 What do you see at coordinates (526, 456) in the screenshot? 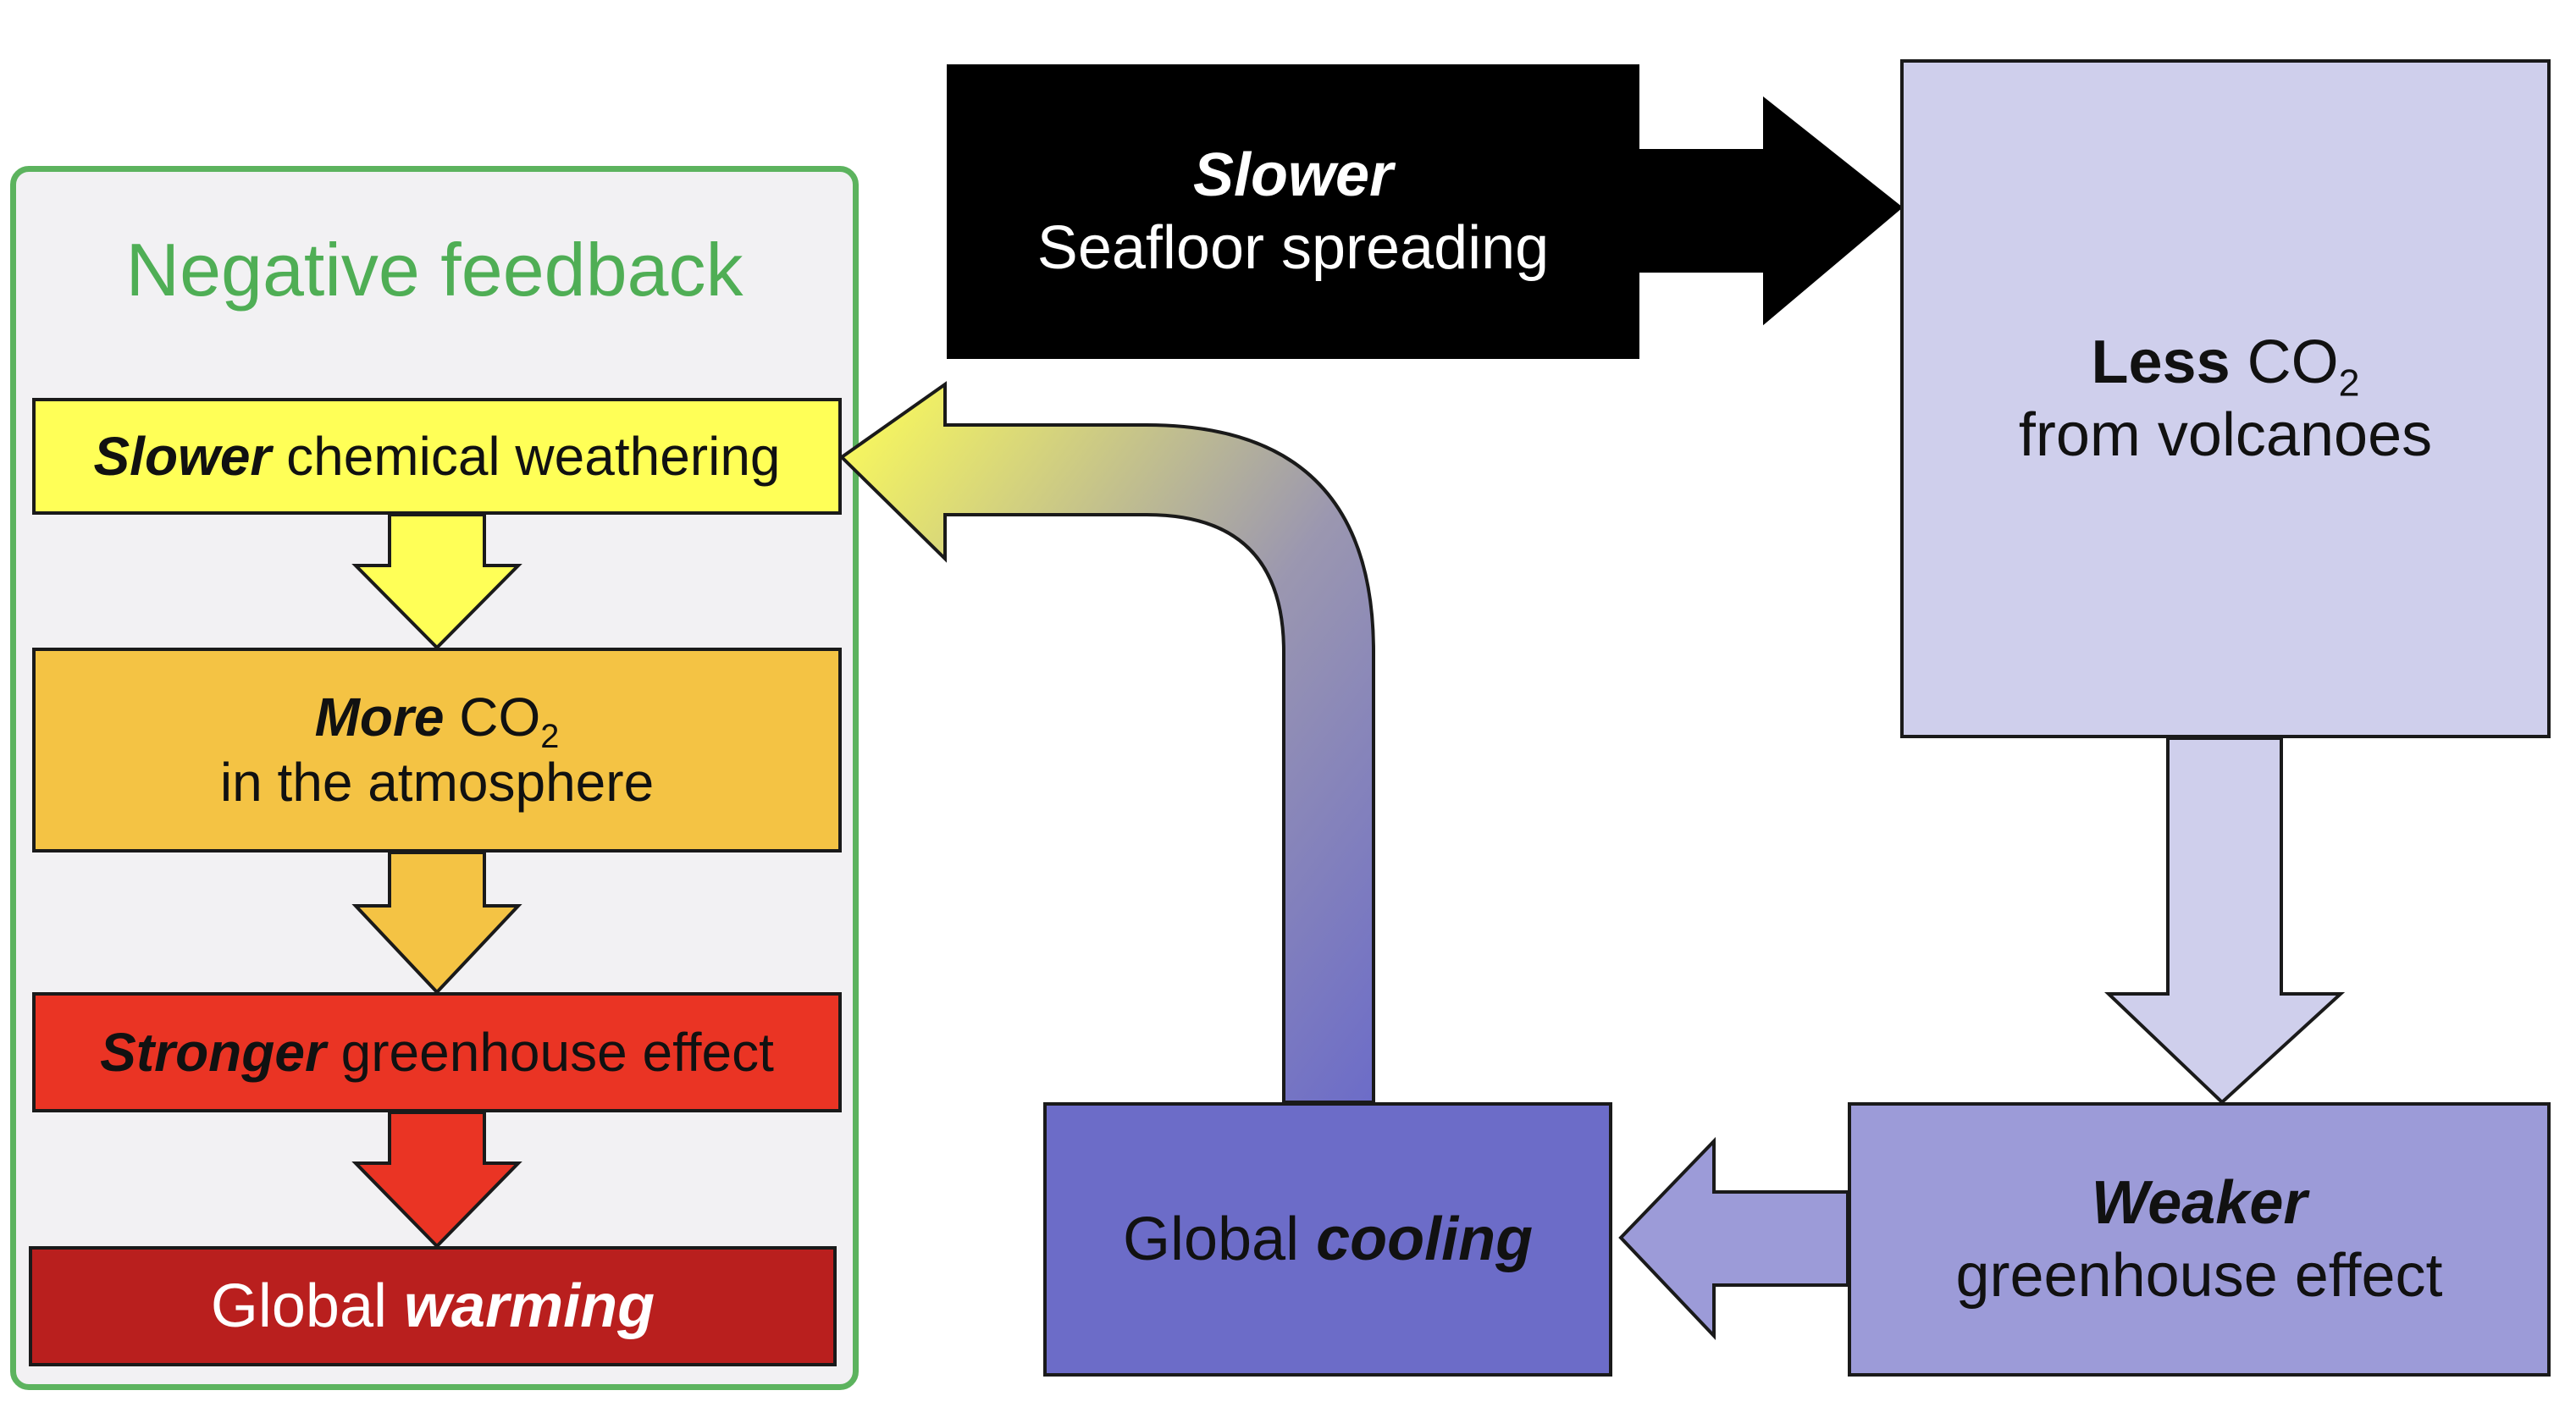
I see `box-text: chemical weathering` at bounding box center [526, 456].